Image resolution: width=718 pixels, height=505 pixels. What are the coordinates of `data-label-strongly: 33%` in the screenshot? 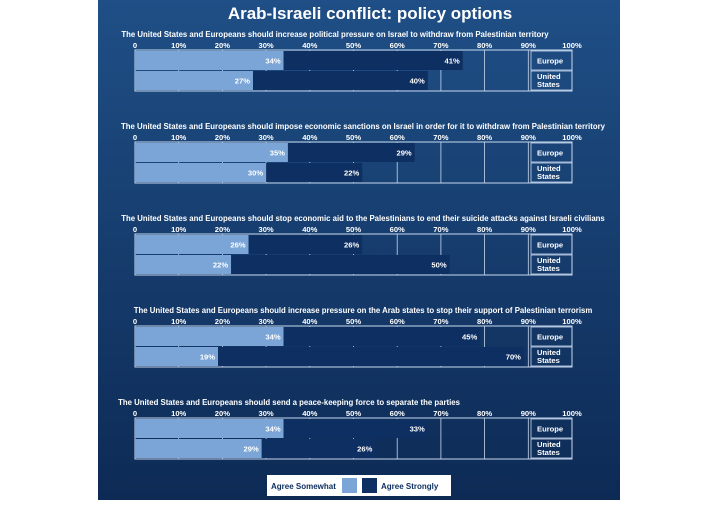 It's located at (417, 429).